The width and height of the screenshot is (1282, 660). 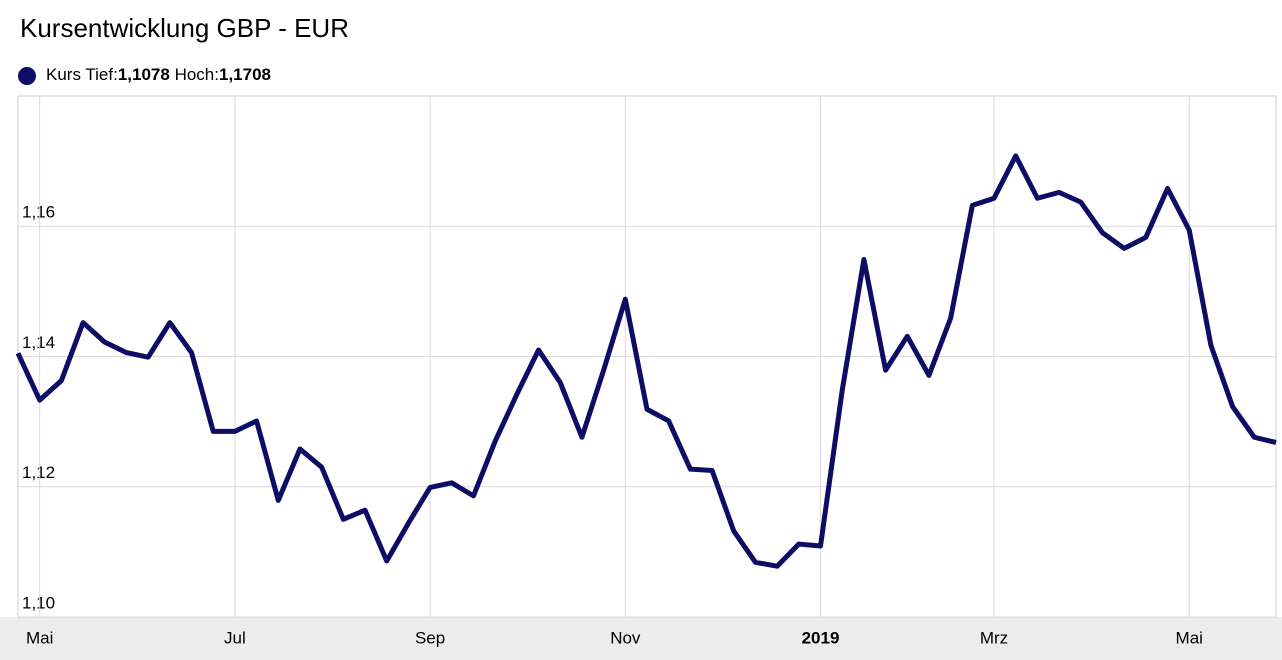 What do you see at coordinates (63, 74) in the screenshot?
I see `legend-name: Kurs` at bounding box center [63, 74].